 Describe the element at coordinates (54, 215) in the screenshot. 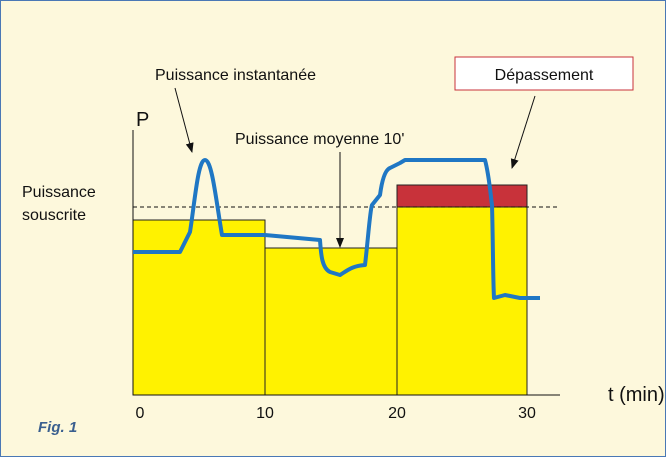

I see `annotation: souscrite` at that location.